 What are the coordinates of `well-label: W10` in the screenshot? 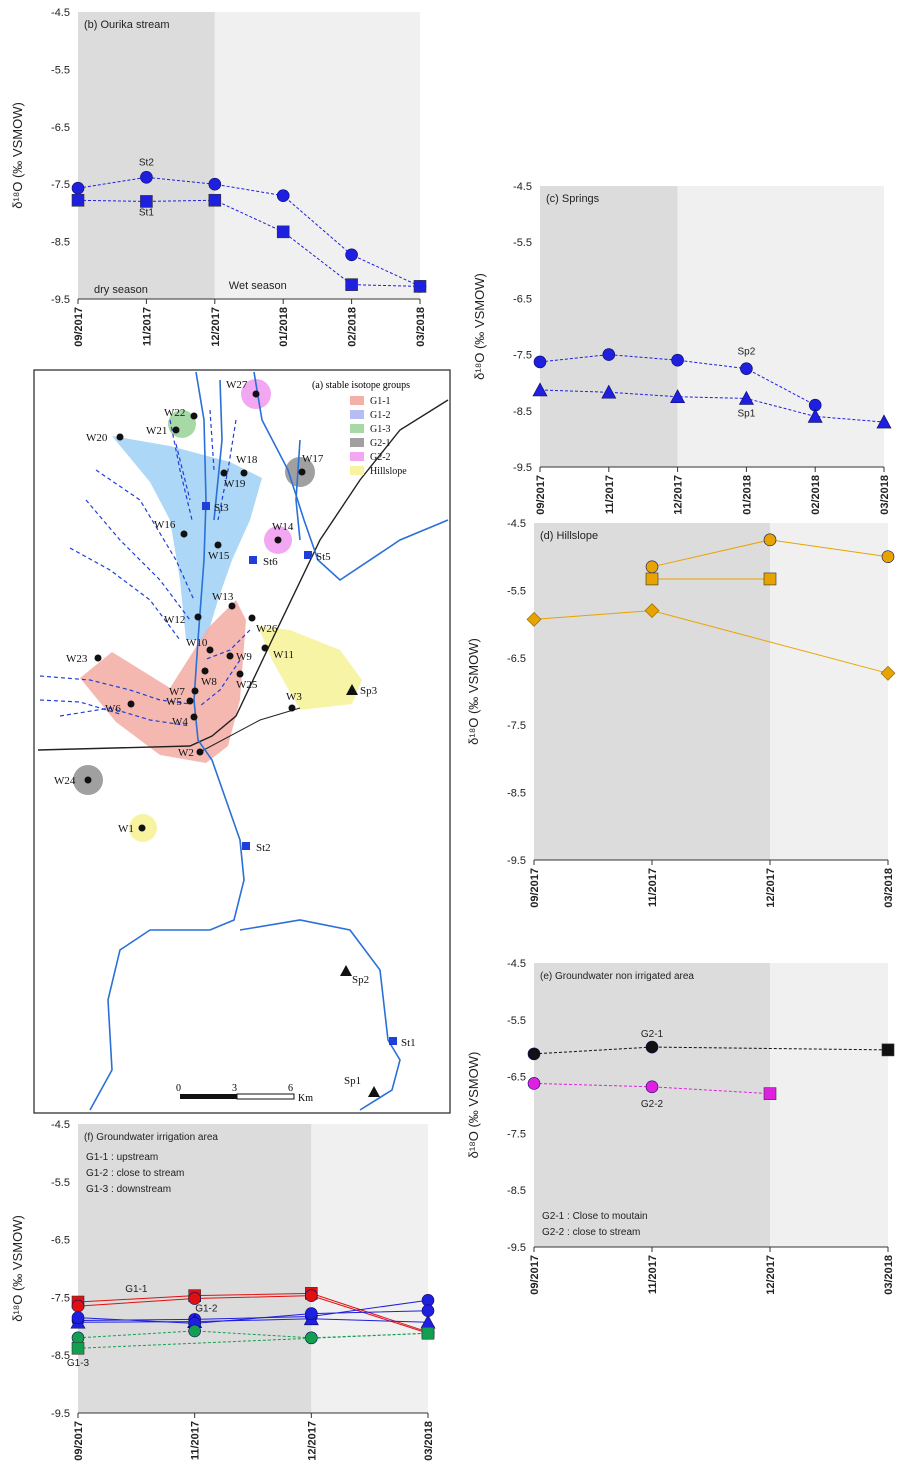 It's located at (197, 643).